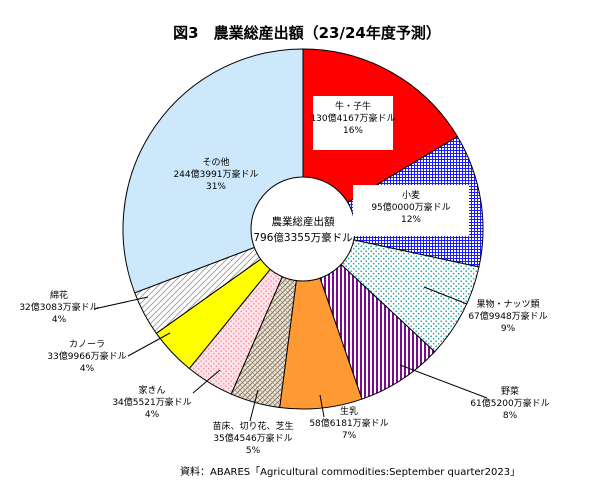  I want to click on slice-label-fruit-value-text: 67億9948万豪ドル, so click(507, 316).